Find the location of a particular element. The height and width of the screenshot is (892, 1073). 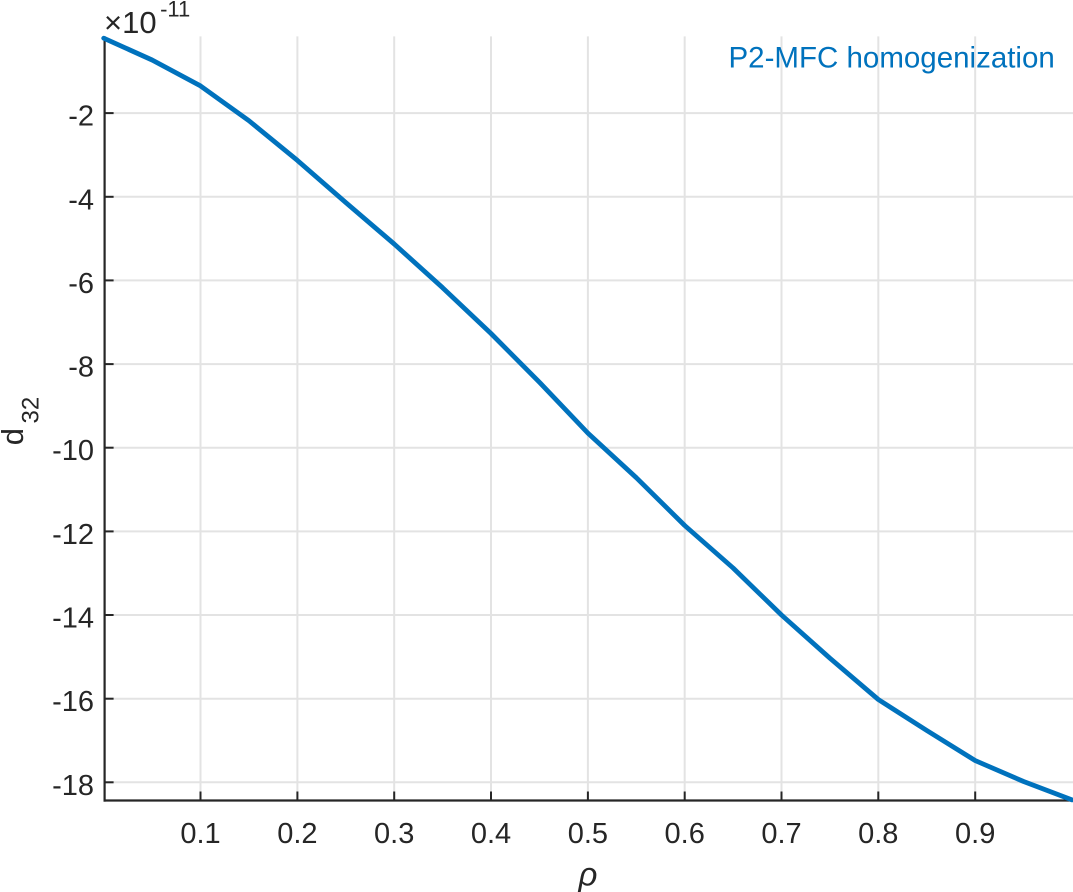

svg-text: 0.2 is located at coordinates (297, 834).